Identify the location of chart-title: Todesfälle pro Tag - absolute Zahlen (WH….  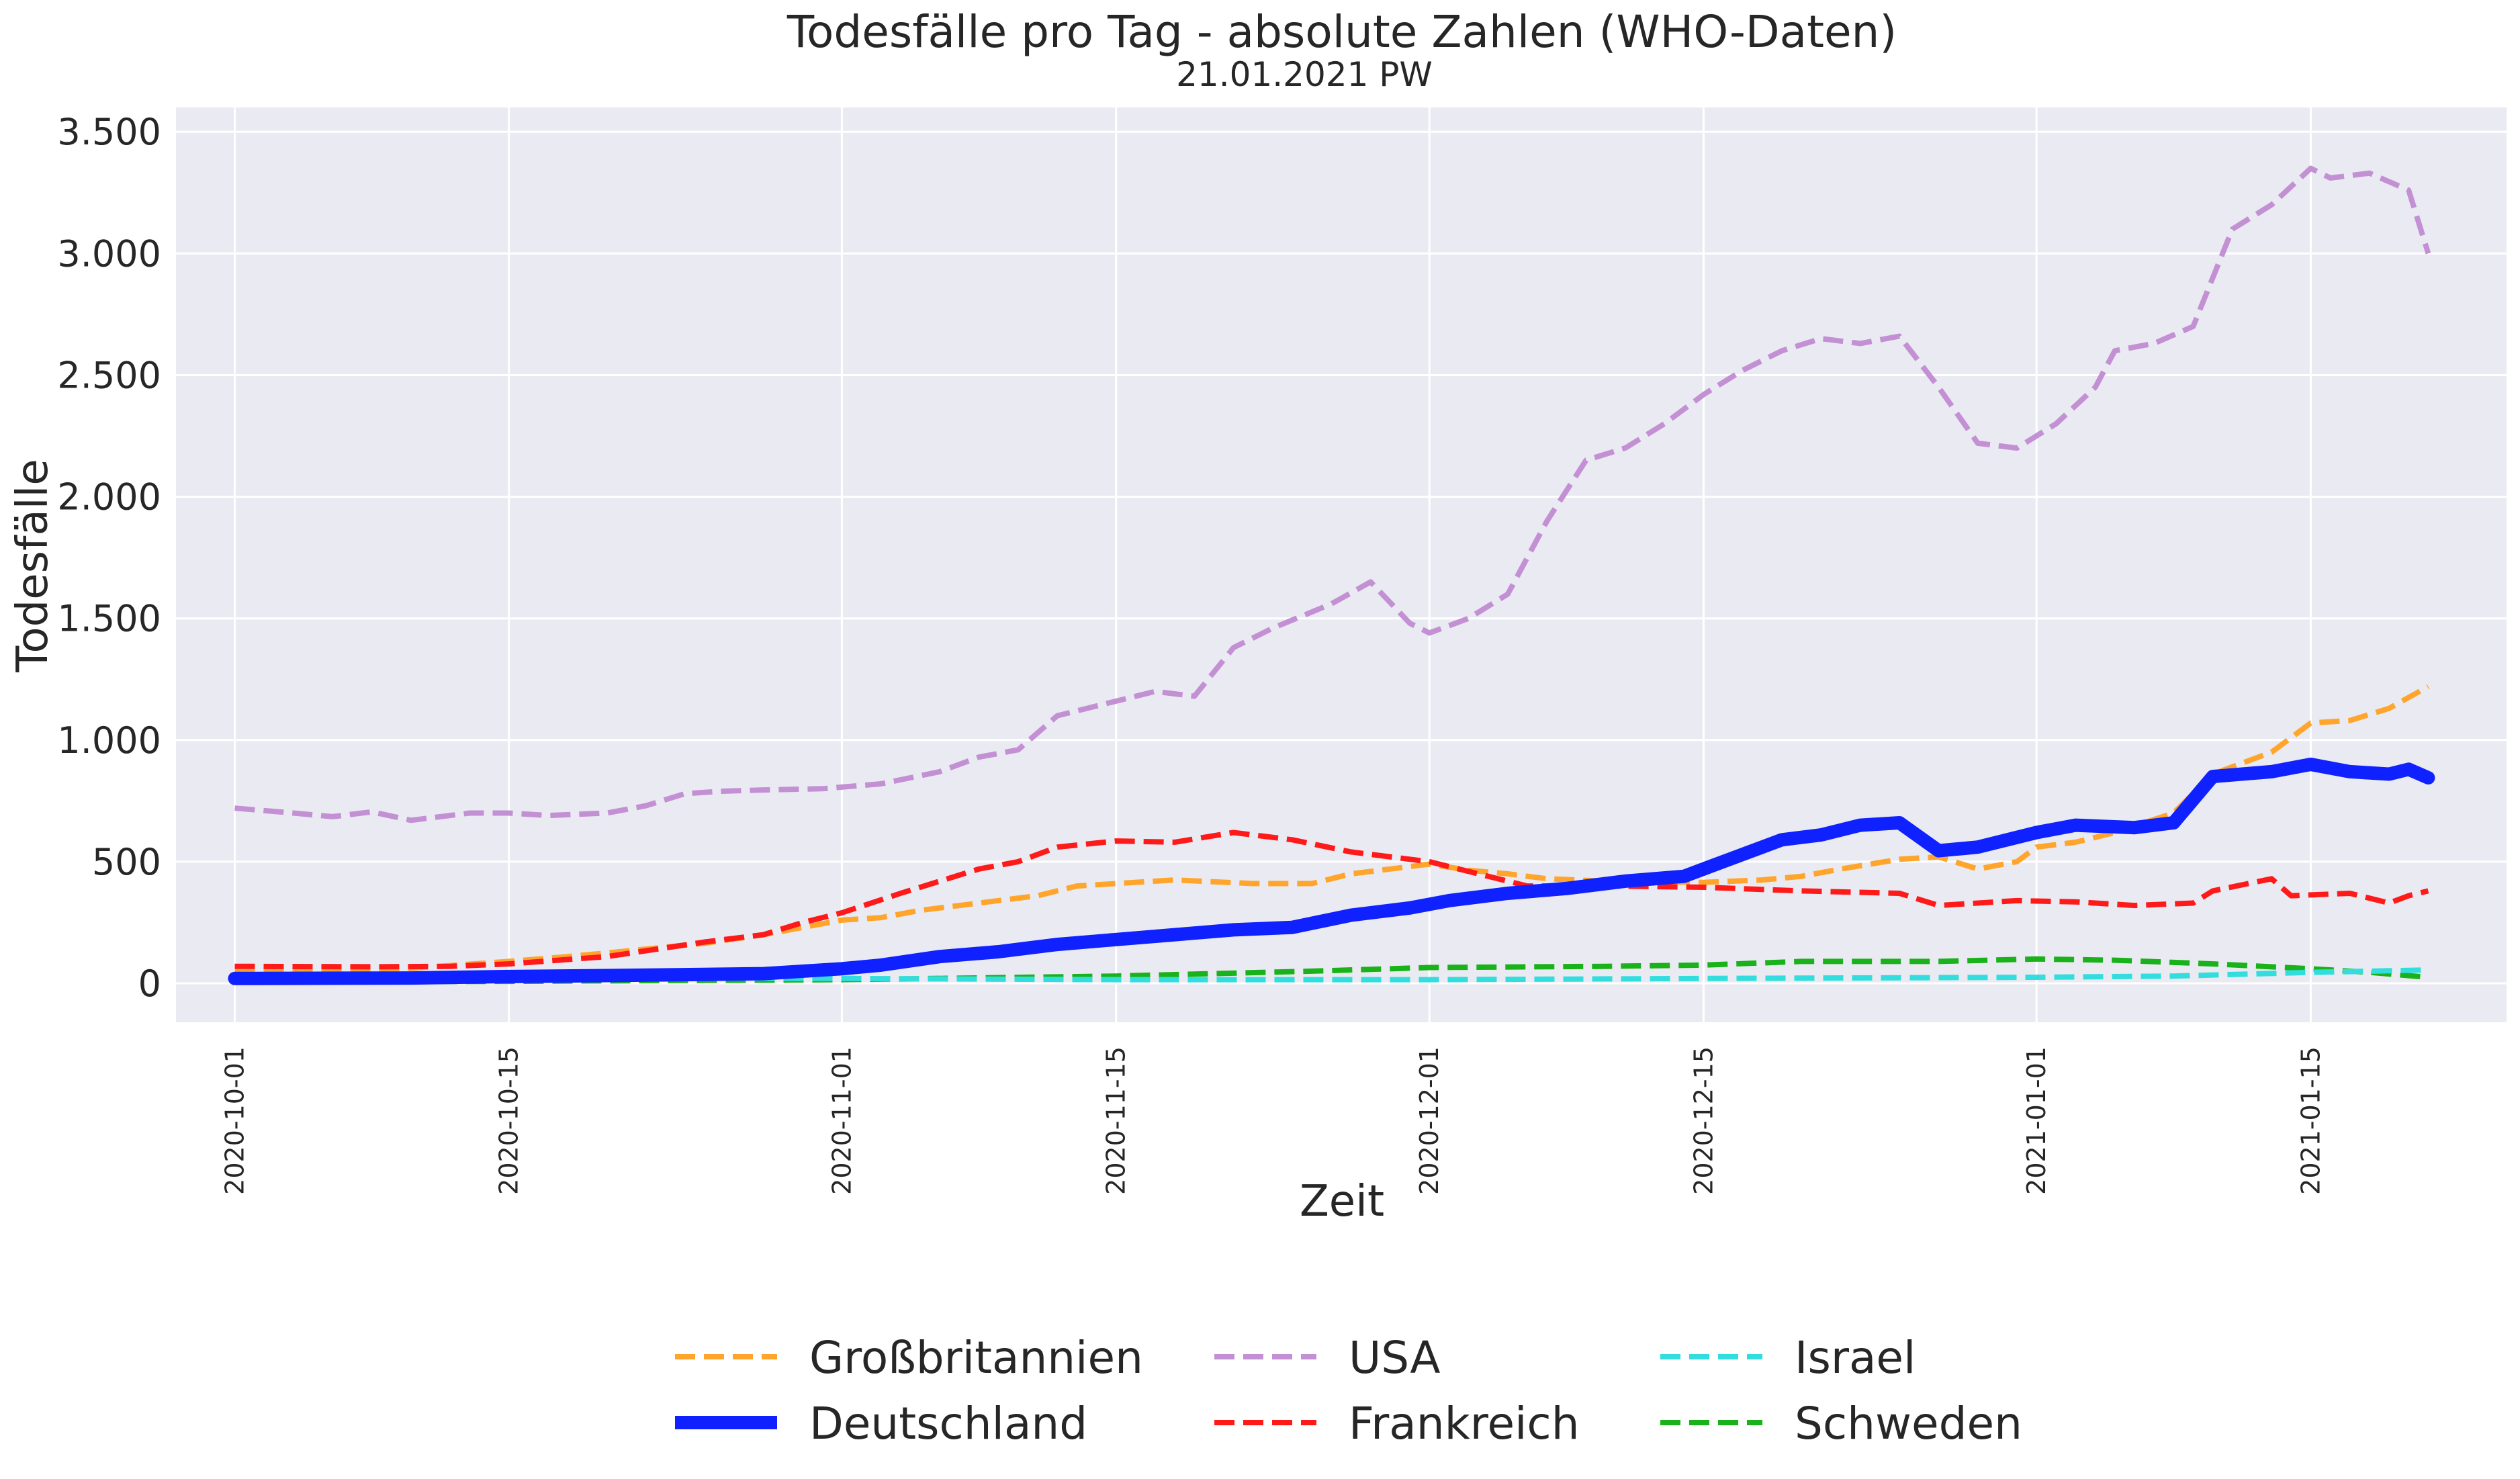
(1341, 32).